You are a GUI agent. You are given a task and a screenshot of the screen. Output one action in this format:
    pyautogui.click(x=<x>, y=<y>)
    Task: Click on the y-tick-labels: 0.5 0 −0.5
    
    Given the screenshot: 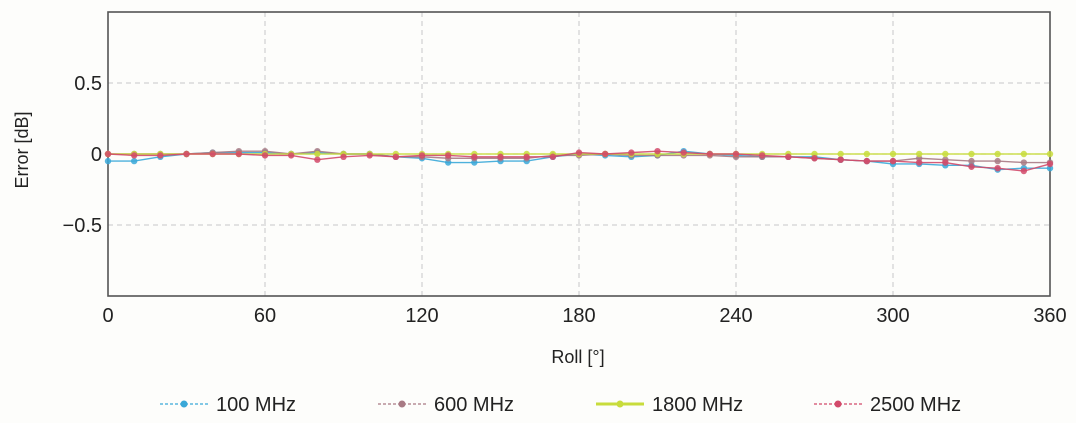 What is the action you would take?
    pyautogui.click(x=82, y=155)
    